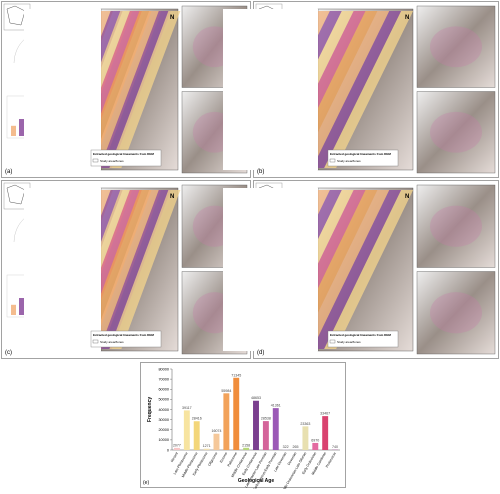  I want to click on data-label: 71345, so click(236, 375).